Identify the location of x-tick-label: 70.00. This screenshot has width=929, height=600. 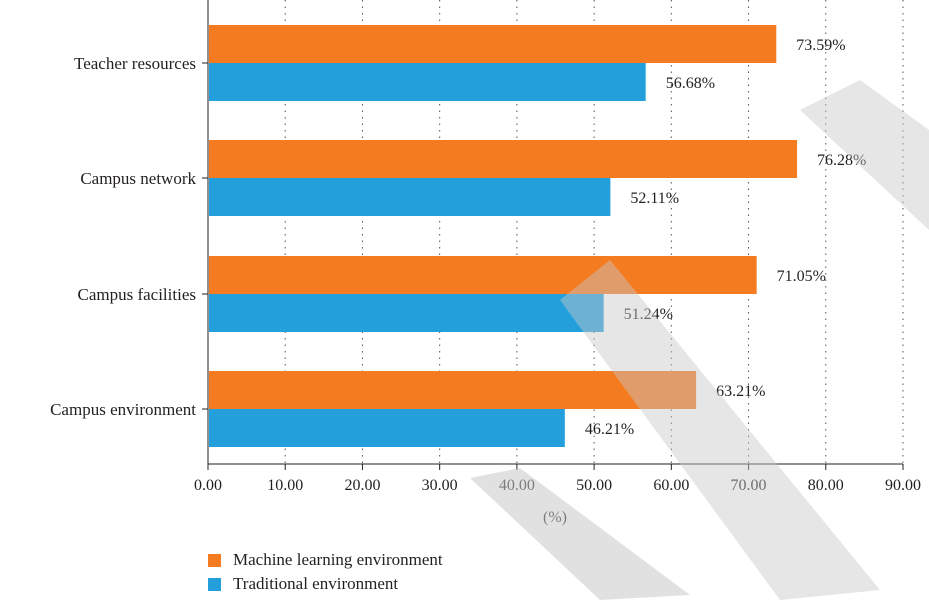
(749, 485).